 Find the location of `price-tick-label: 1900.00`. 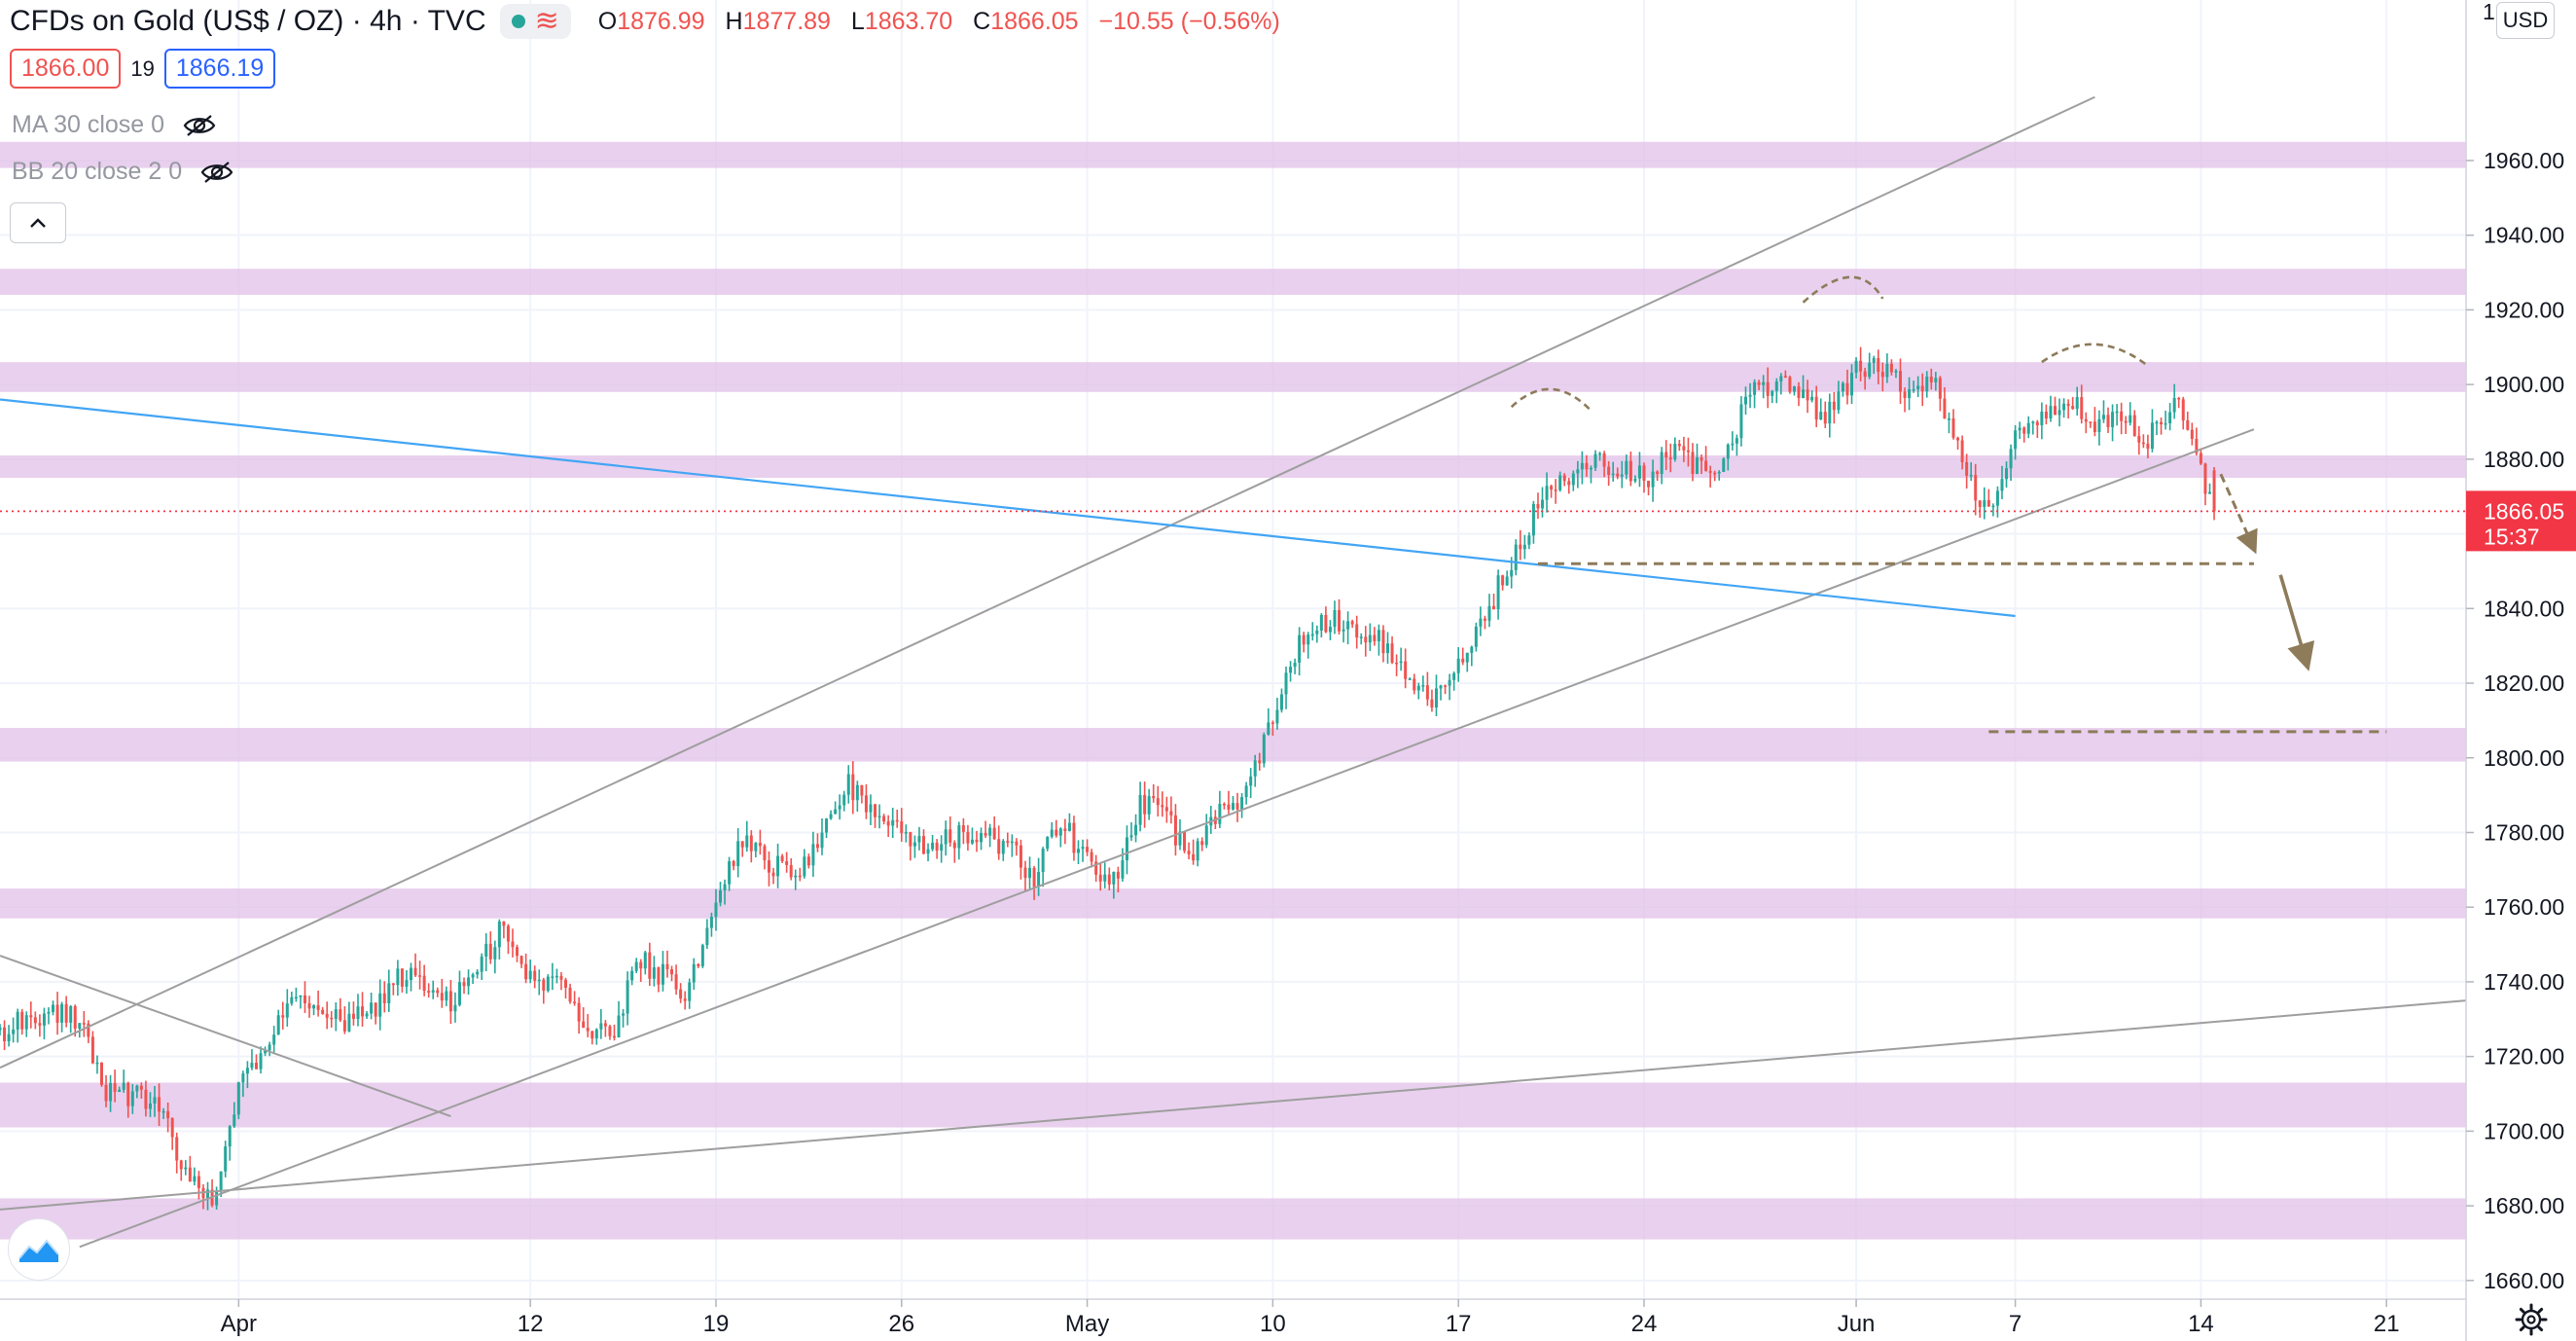

price-tick-label: 1900.00 is located at coordinates (2524, 384).